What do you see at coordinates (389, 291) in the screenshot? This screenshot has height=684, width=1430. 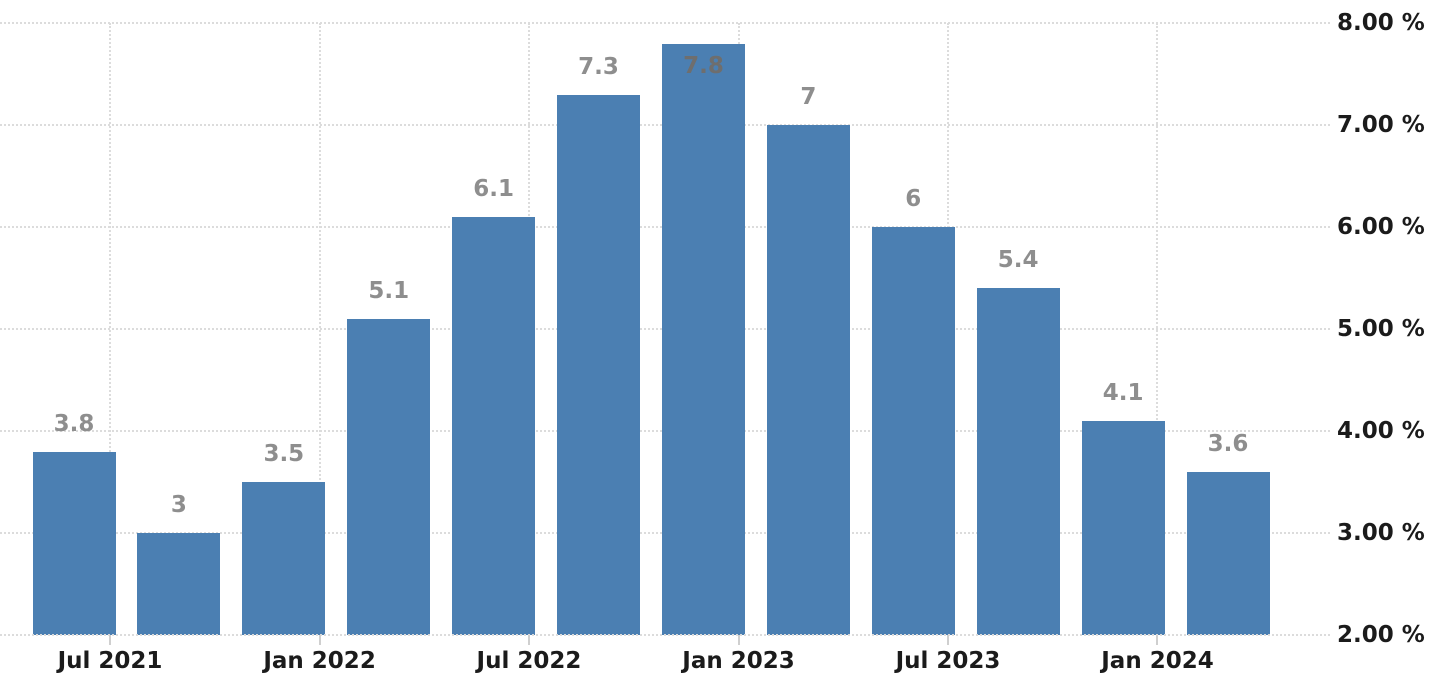 I see `bar-value-label: 5.1` at bounding box center [389, 291].